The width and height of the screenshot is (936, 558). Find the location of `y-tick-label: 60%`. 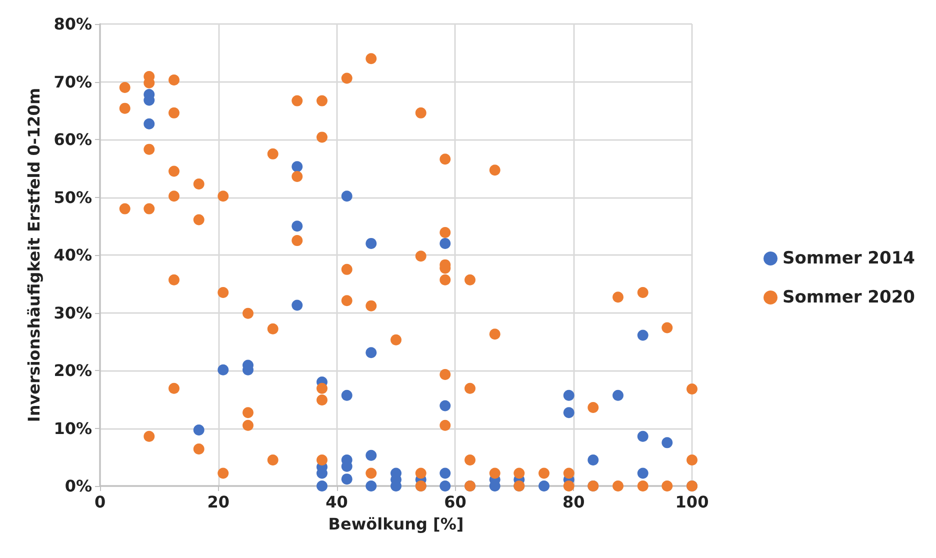

y-tick-label: 60% is located at coordinates (73, 139).